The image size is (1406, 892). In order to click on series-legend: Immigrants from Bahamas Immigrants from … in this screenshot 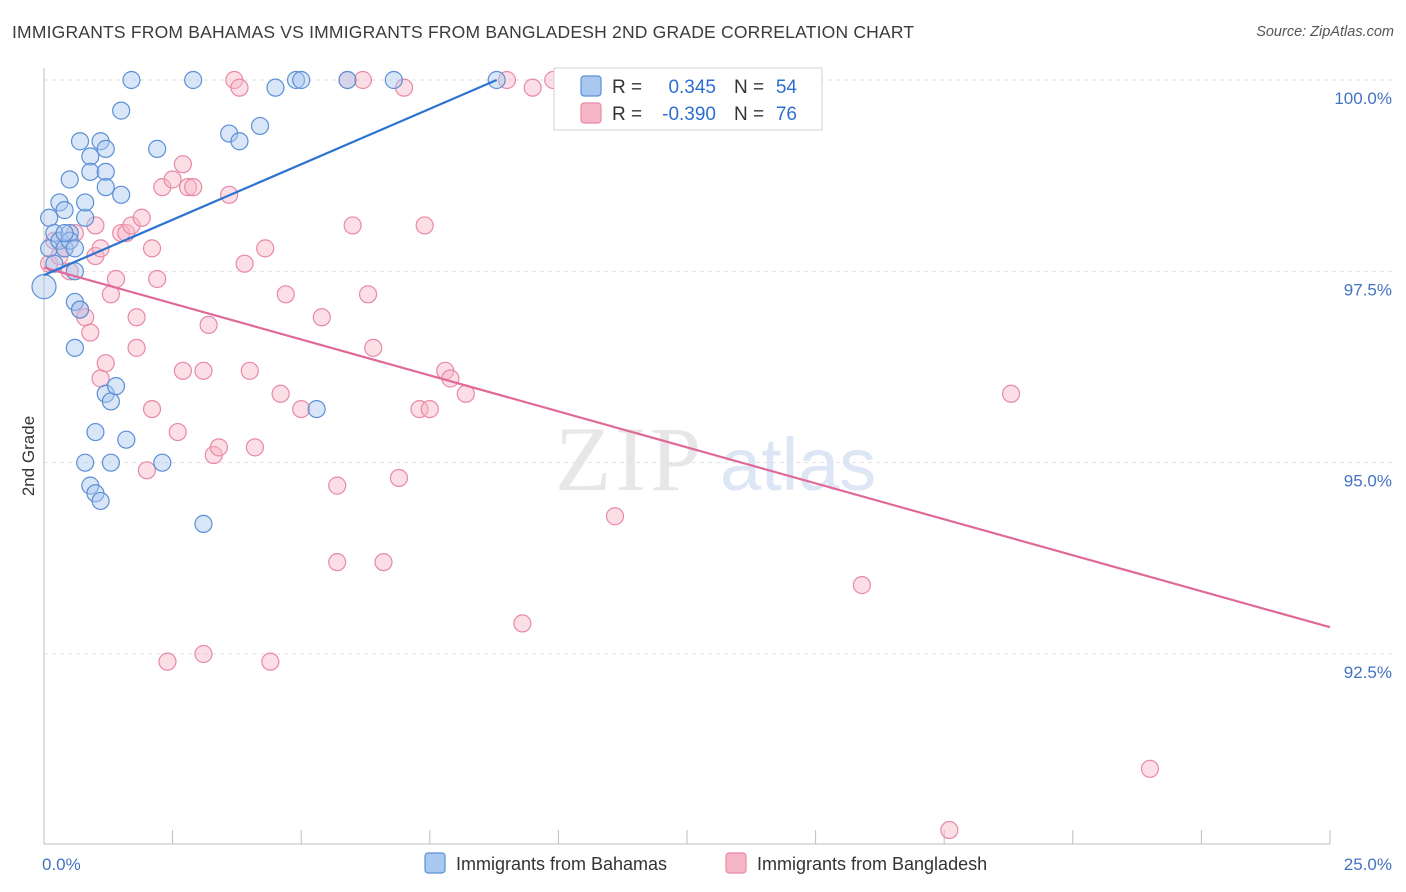, I will do `click(705, 863)`.